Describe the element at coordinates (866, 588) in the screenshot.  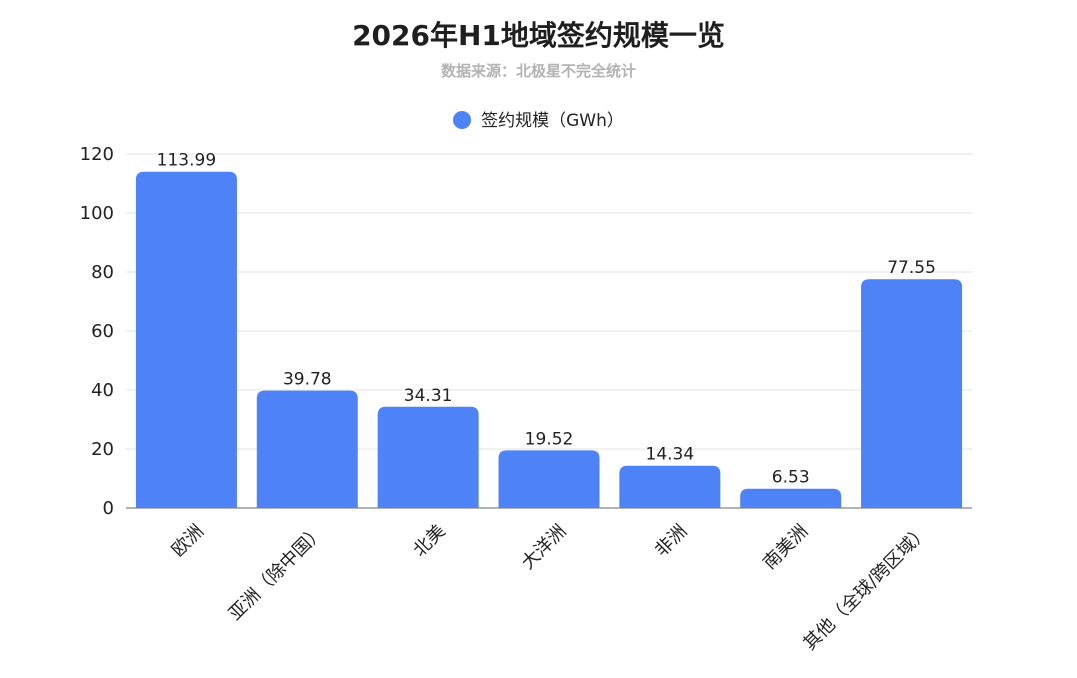
I see `x-tick-label: 其他（全球/跨区域）` at that location.